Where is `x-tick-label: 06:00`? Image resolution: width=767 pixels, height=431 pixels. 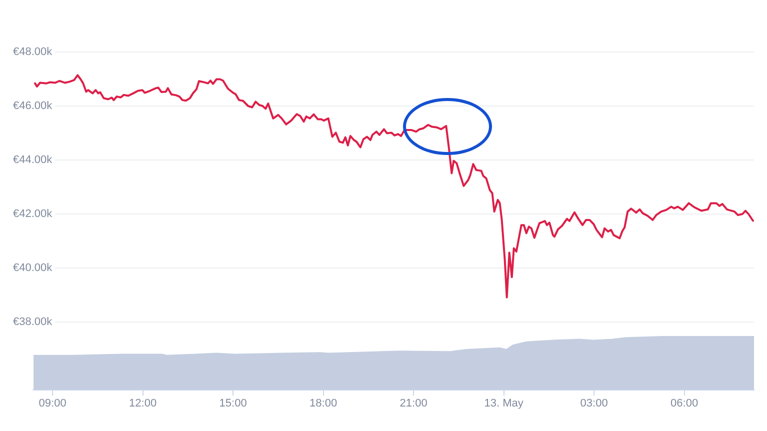 x-tick-label: 06:00 is located at coordinates (684, 403).